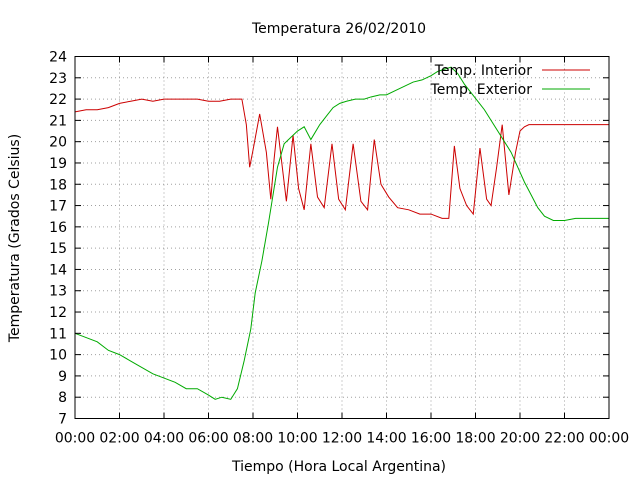 The width and height of the screenshot is (640, 480). What do you see at coordinates (58, 207) in the screenshot?
I see `y-tick-label: 17` at bounding box center [58, 207].